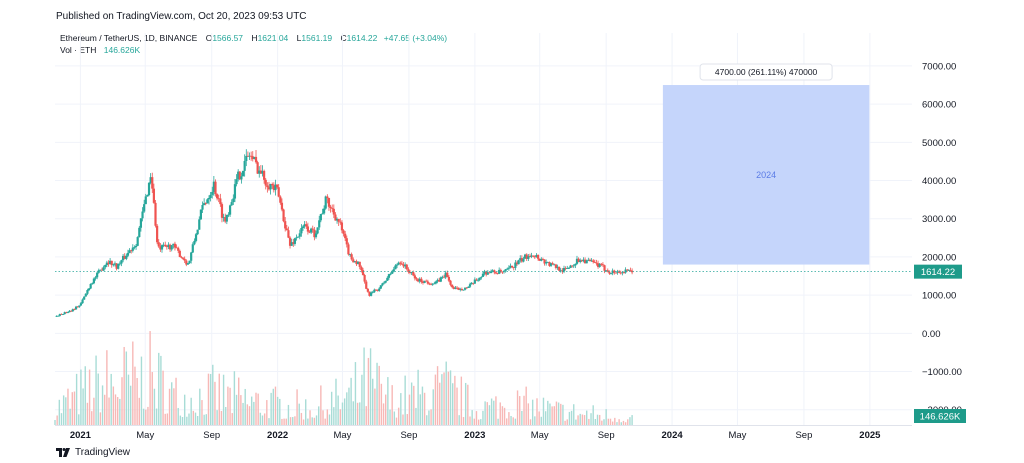  What do you see at coordinates (93, 452) in the screenshot?
I see `tradingview-footer: TradingView` at bounding box center [93, 452].